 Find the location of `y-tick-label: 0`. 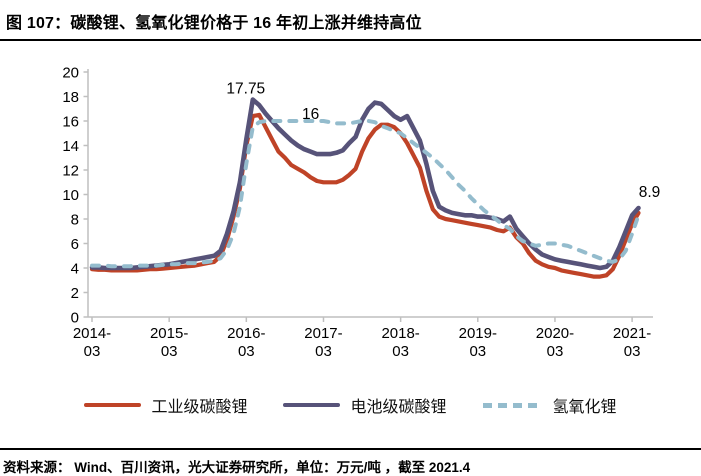

y-tick-label: 0 is located at coordinates (75, 318).